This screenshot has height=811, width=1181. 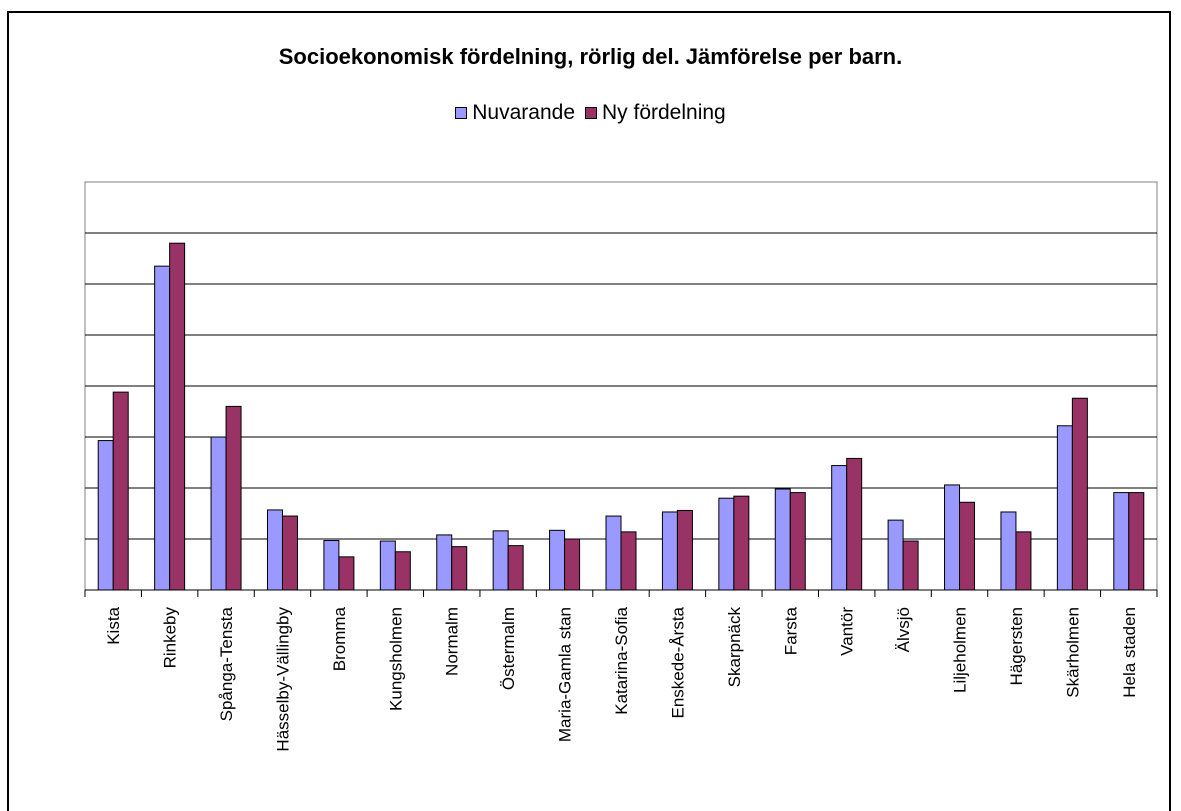 What do you see at coordinates (226, 663) in the screenshot?
I see `category-label: Spånga-Tensta` at bounding box center [226, 663].